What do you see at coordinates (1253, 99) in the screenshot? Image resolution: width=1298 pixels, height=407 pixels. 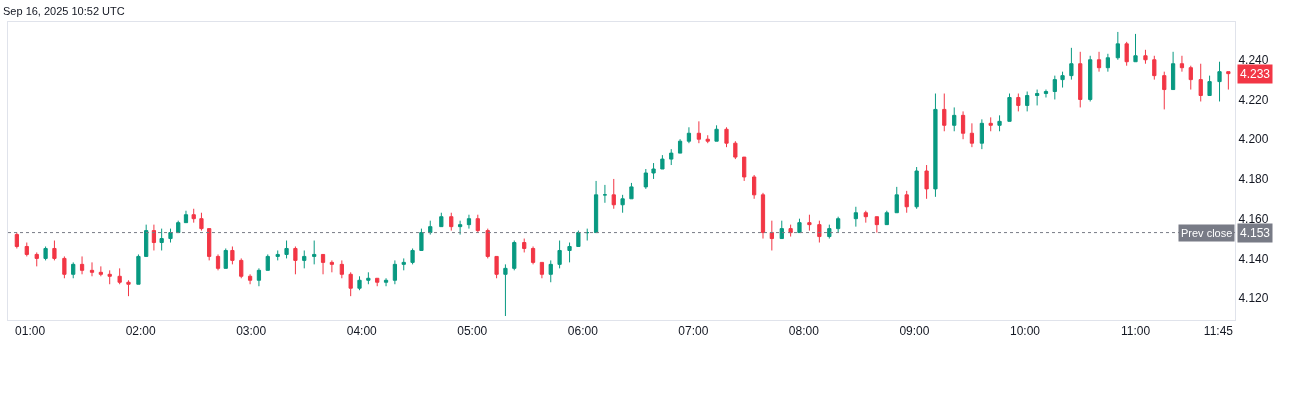 I see `y-tick-label: 4.220` at bounding box center [1253, 99].